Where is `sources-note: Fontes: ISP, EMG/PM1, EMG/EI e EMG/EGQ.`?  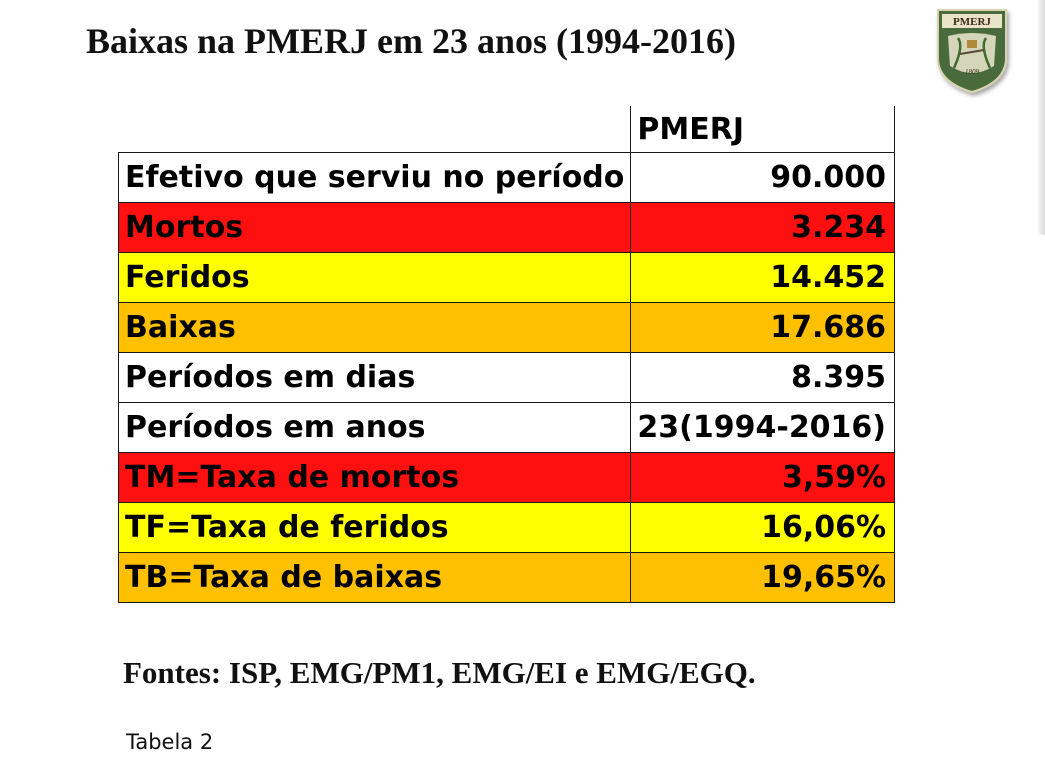 sources-note: Fontes: ISP, EMG/PM1, EMG/EI e EMG/EGQ. is located at coordinates (439, 672).